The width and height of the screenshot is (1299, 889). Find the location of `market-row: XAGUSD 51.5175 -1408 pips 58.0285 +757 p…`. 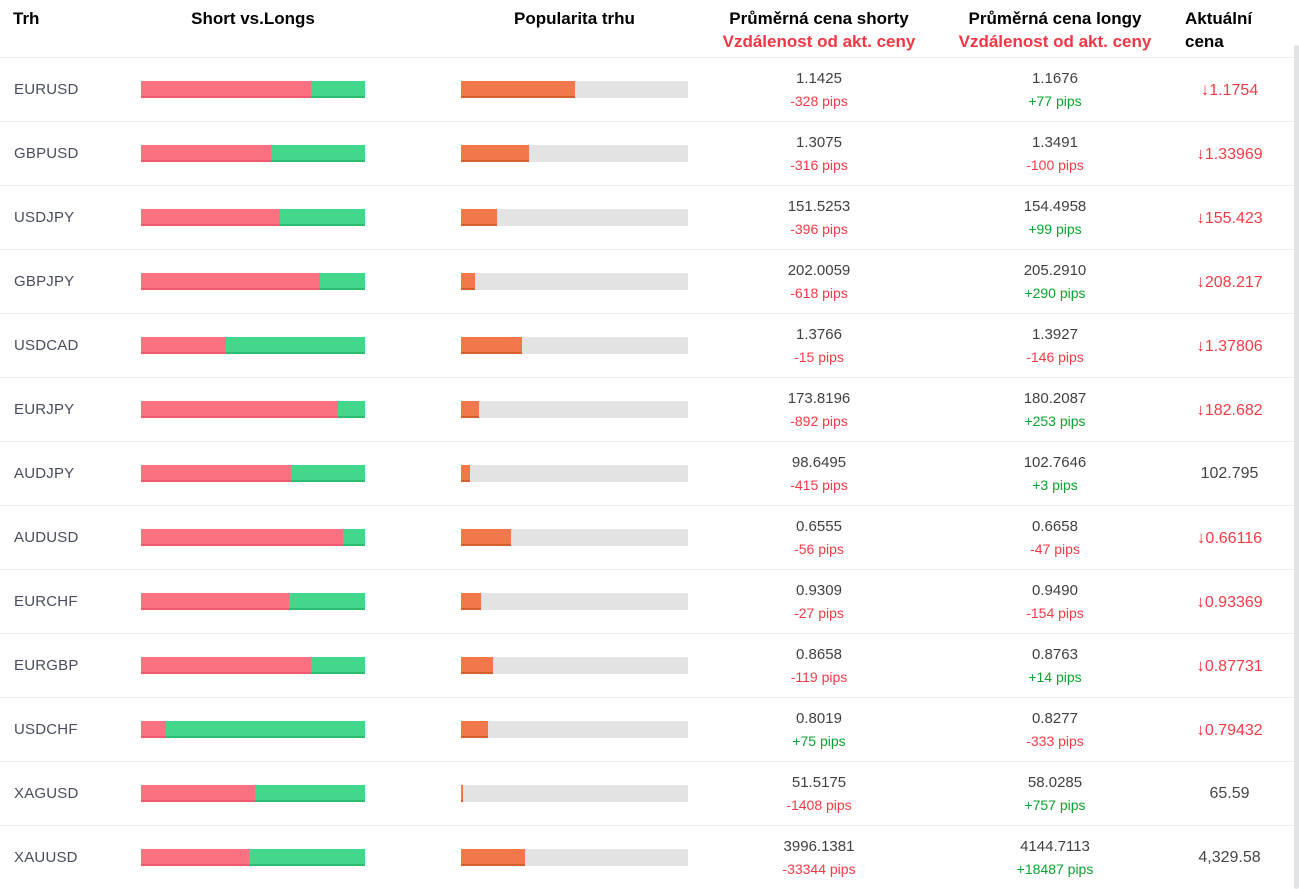

market-row: XAGUSD 51.5175 -1408 pips 58.0285 +757 p… is located at coordinates (649, 793).